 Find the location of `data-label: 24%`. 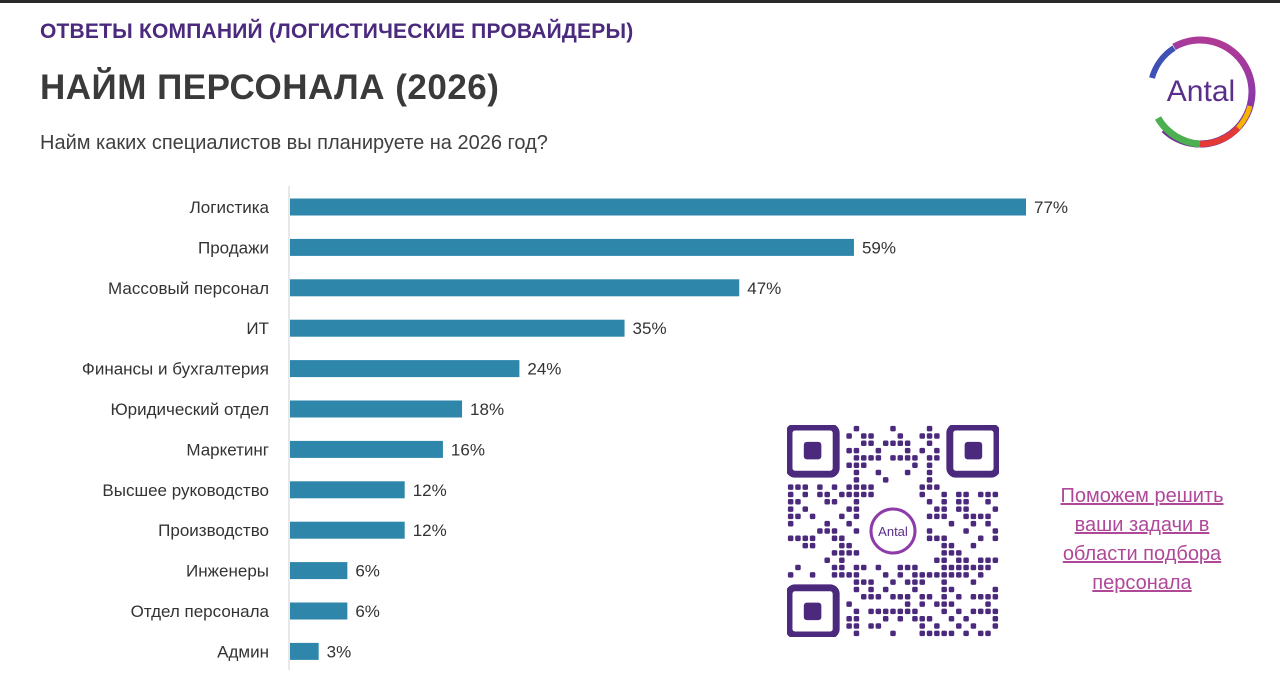

data-label: 24% is located at coordinates (544, 369).